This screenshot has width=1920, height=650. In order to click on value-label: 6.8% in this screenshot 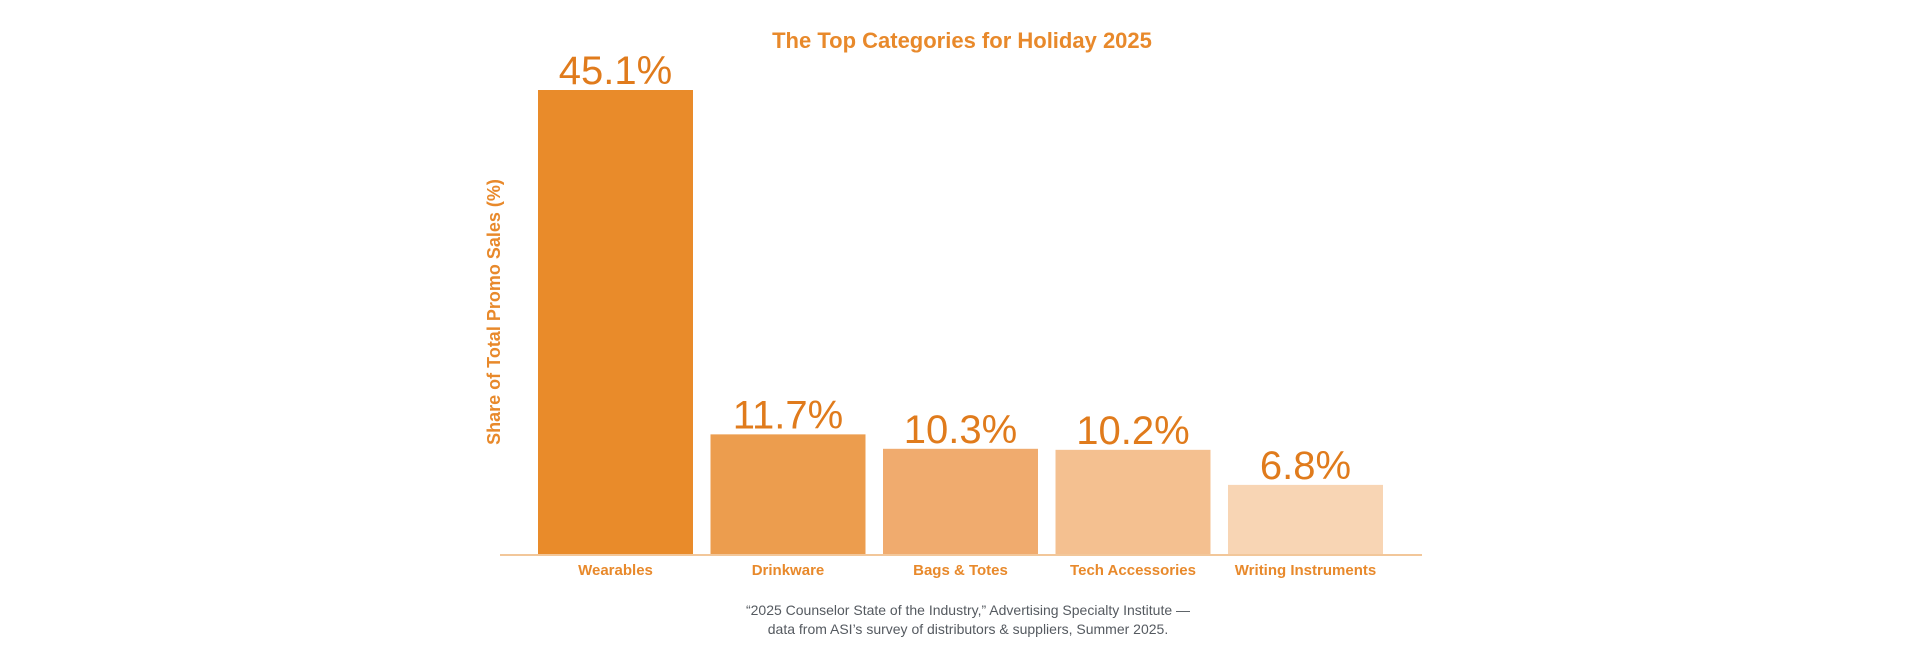, I will do `click(1305, 466)`.